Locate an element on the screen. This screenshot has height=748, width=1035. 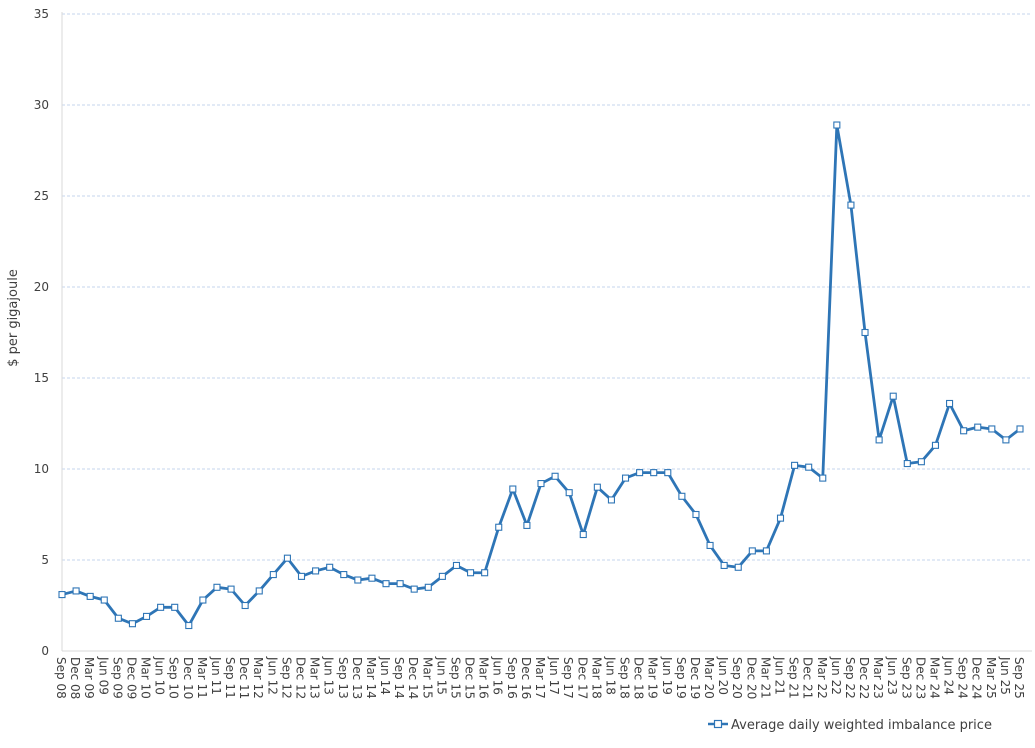
x-tick-label: Mar 24 is located at coordinates (934, 678).